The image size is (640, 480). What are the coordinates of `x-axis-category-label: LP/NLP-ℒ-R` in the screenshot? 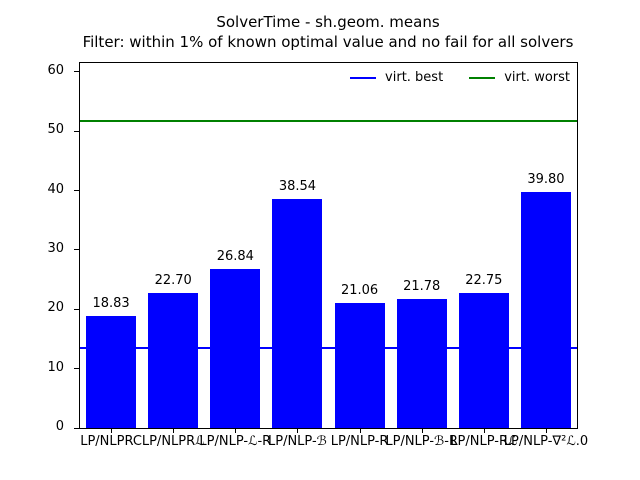 It's located at (235, 441).